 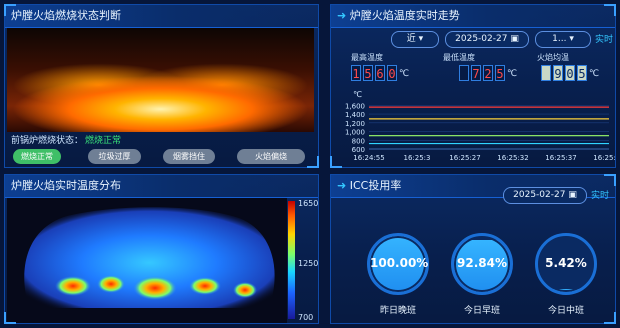 I want to click on y-tick-label: 600, so click(x=358, y=150).